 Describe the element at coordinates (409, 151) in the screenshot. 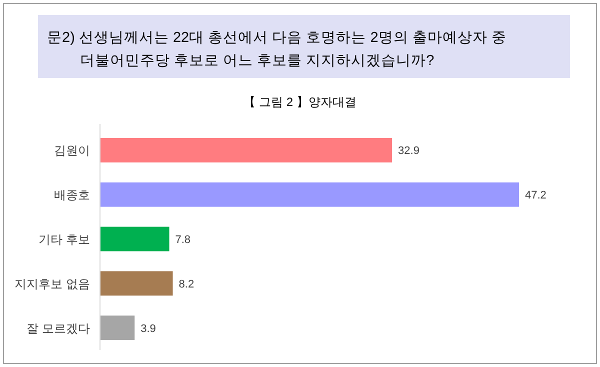

I see `data-label: 32.9` at that location.